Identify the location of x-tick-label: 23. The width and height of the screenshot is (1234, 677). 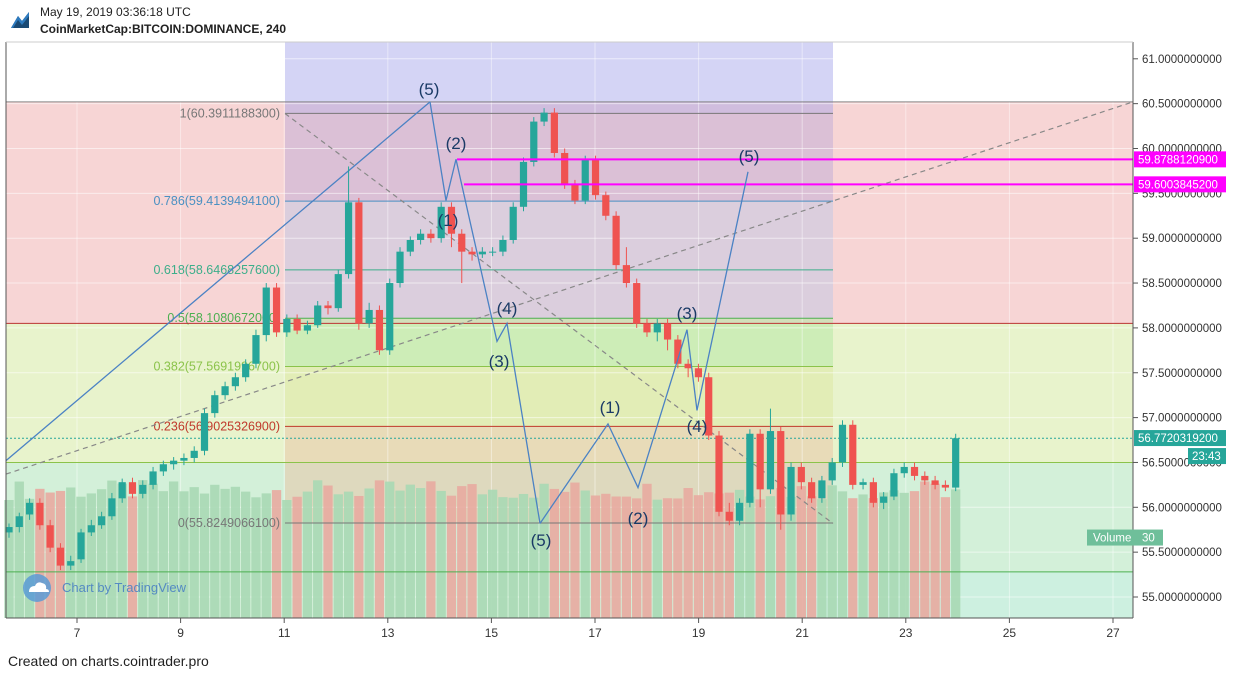
(906, 633).